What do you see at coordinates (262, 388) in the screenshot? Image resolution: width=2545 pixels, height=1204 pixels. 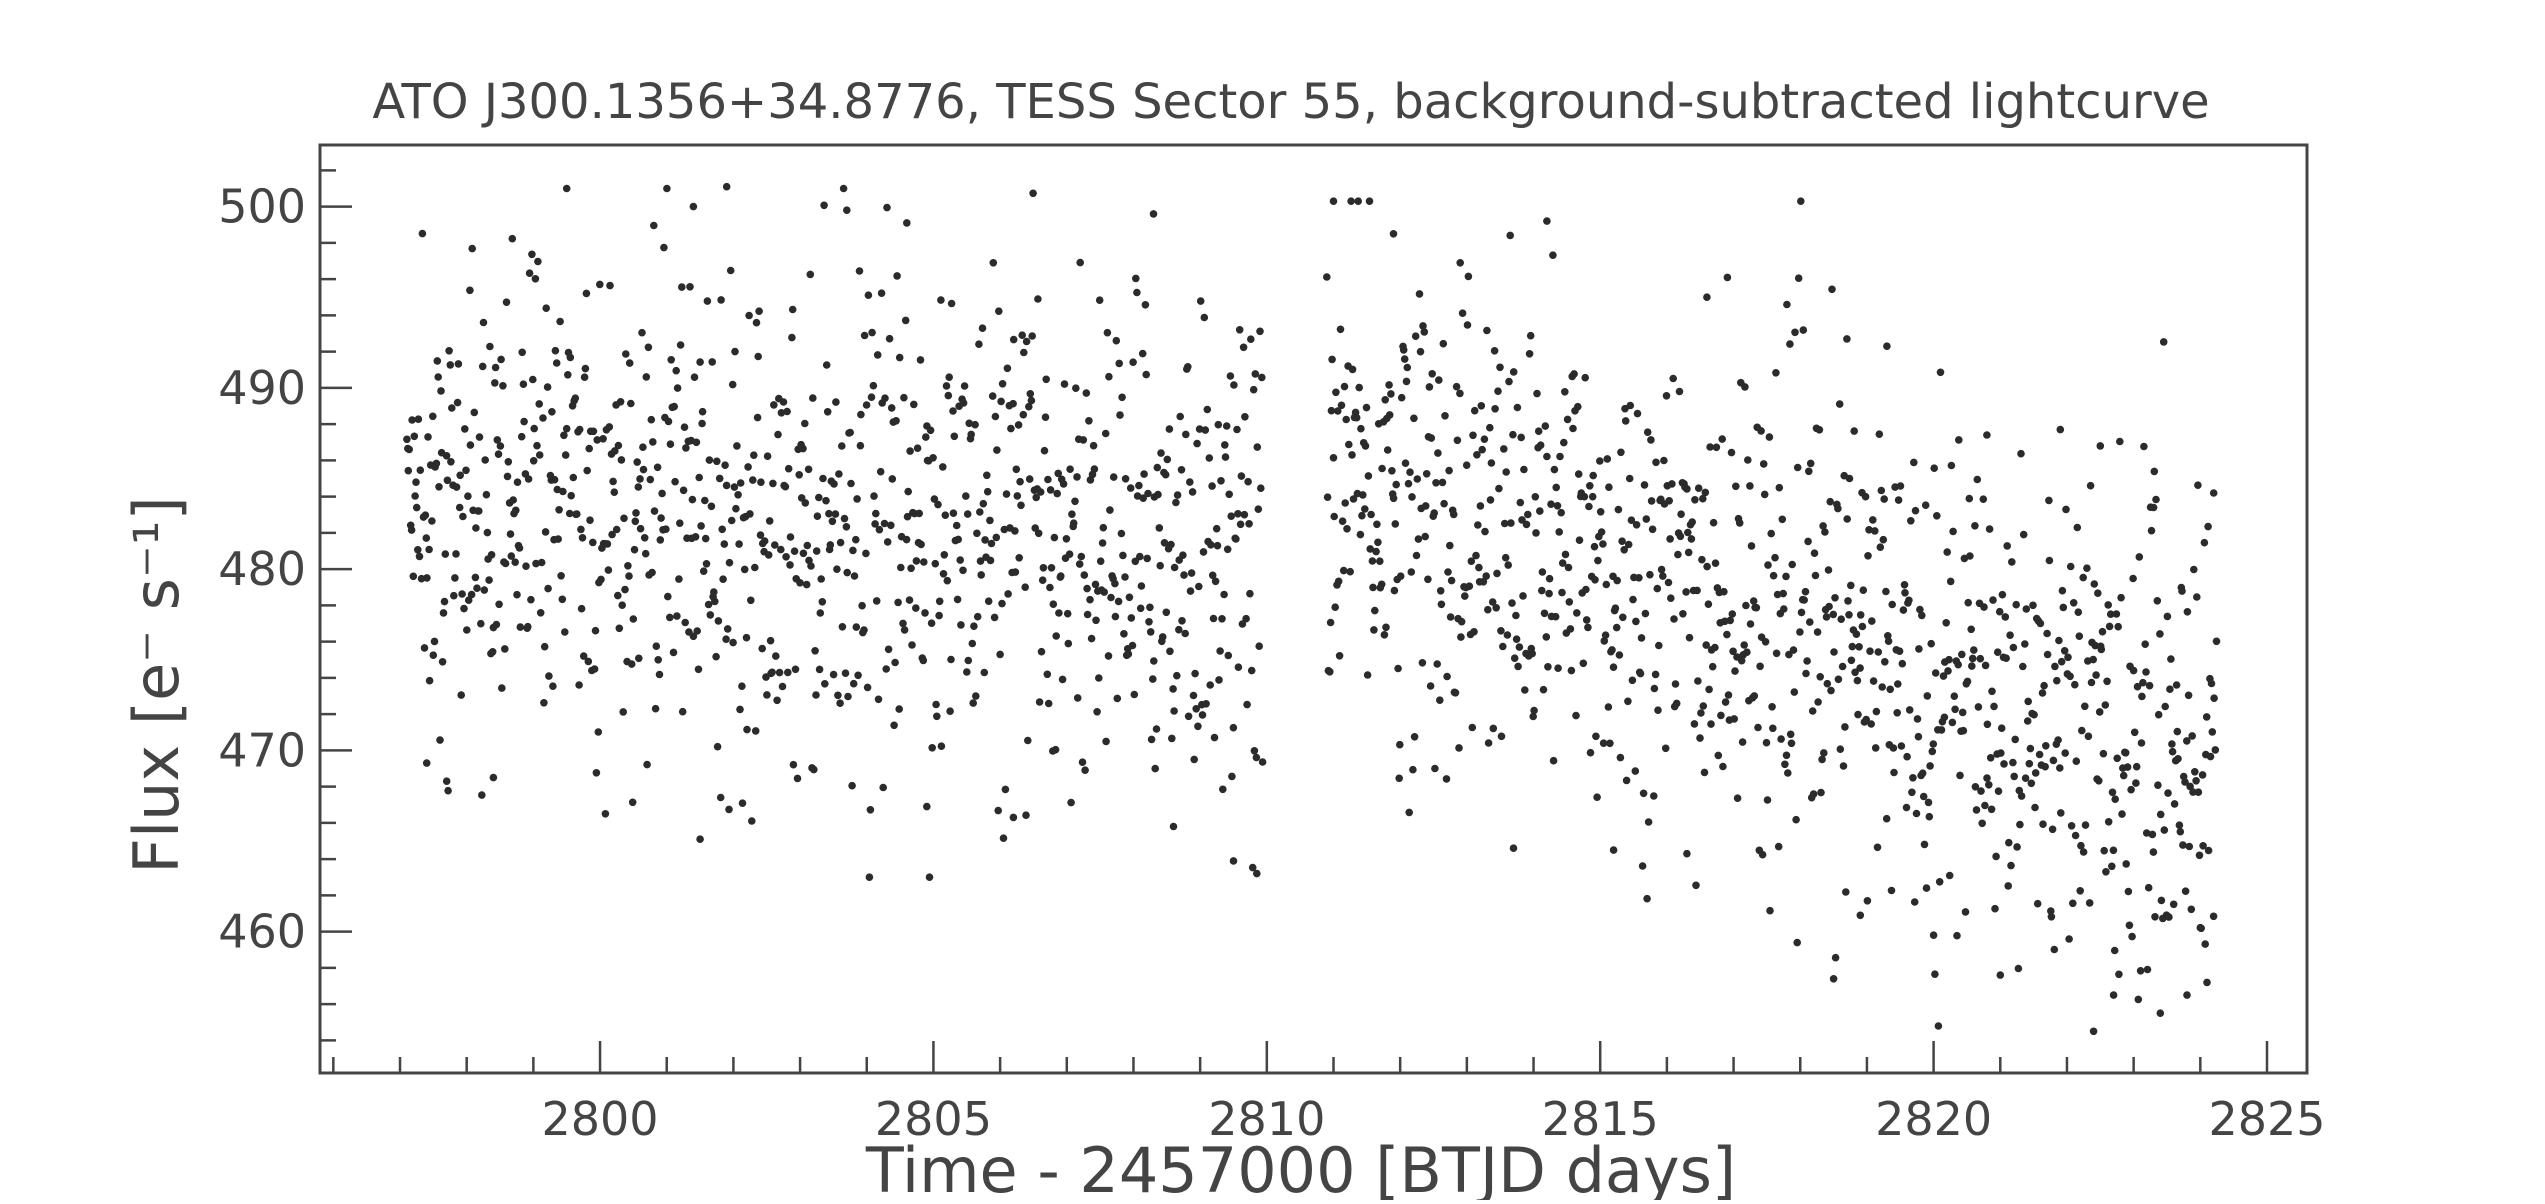 I see `y-tick-label: 490` at bounding box center [262, 388].